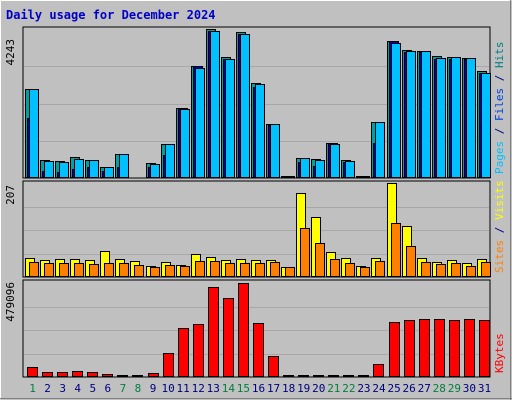 The image size is (512, 400). I want to click on day-label: 29, so click(454, 388).